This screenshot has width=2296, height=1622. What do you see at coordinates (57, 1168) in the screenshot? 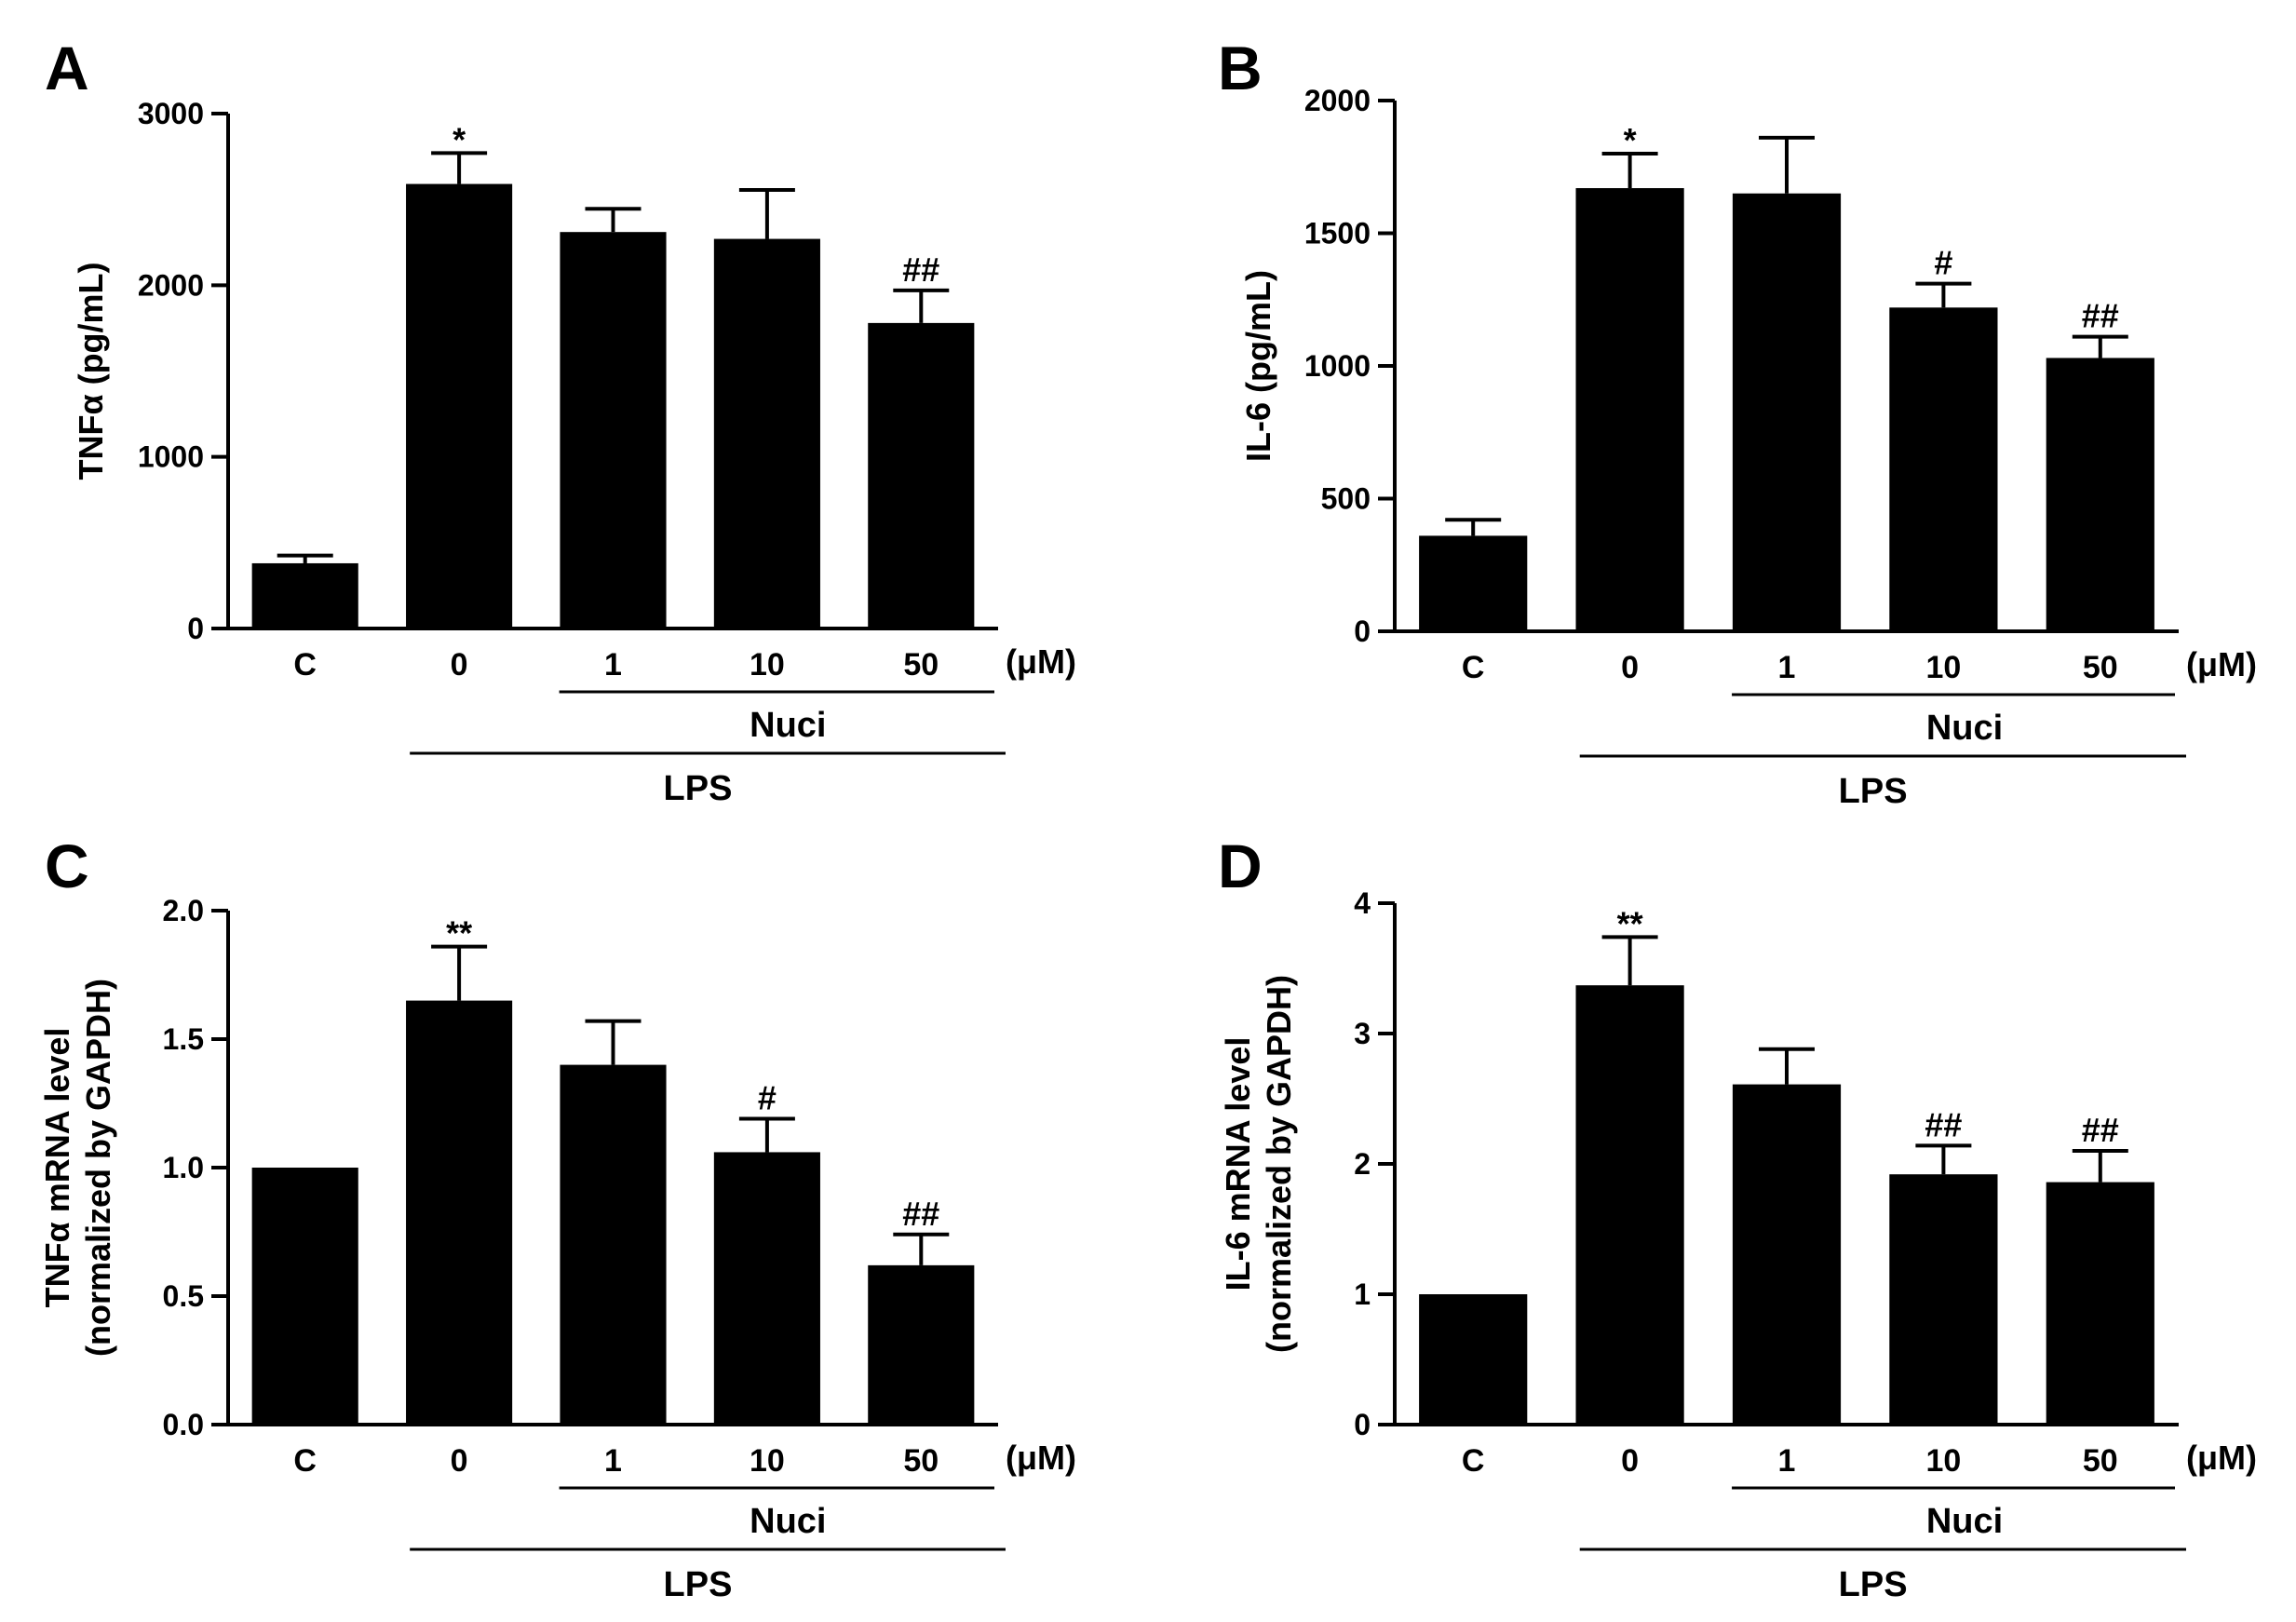
I see `y-axis-title-line: TNFα mRNA level` at bounding box center [57, 1168].